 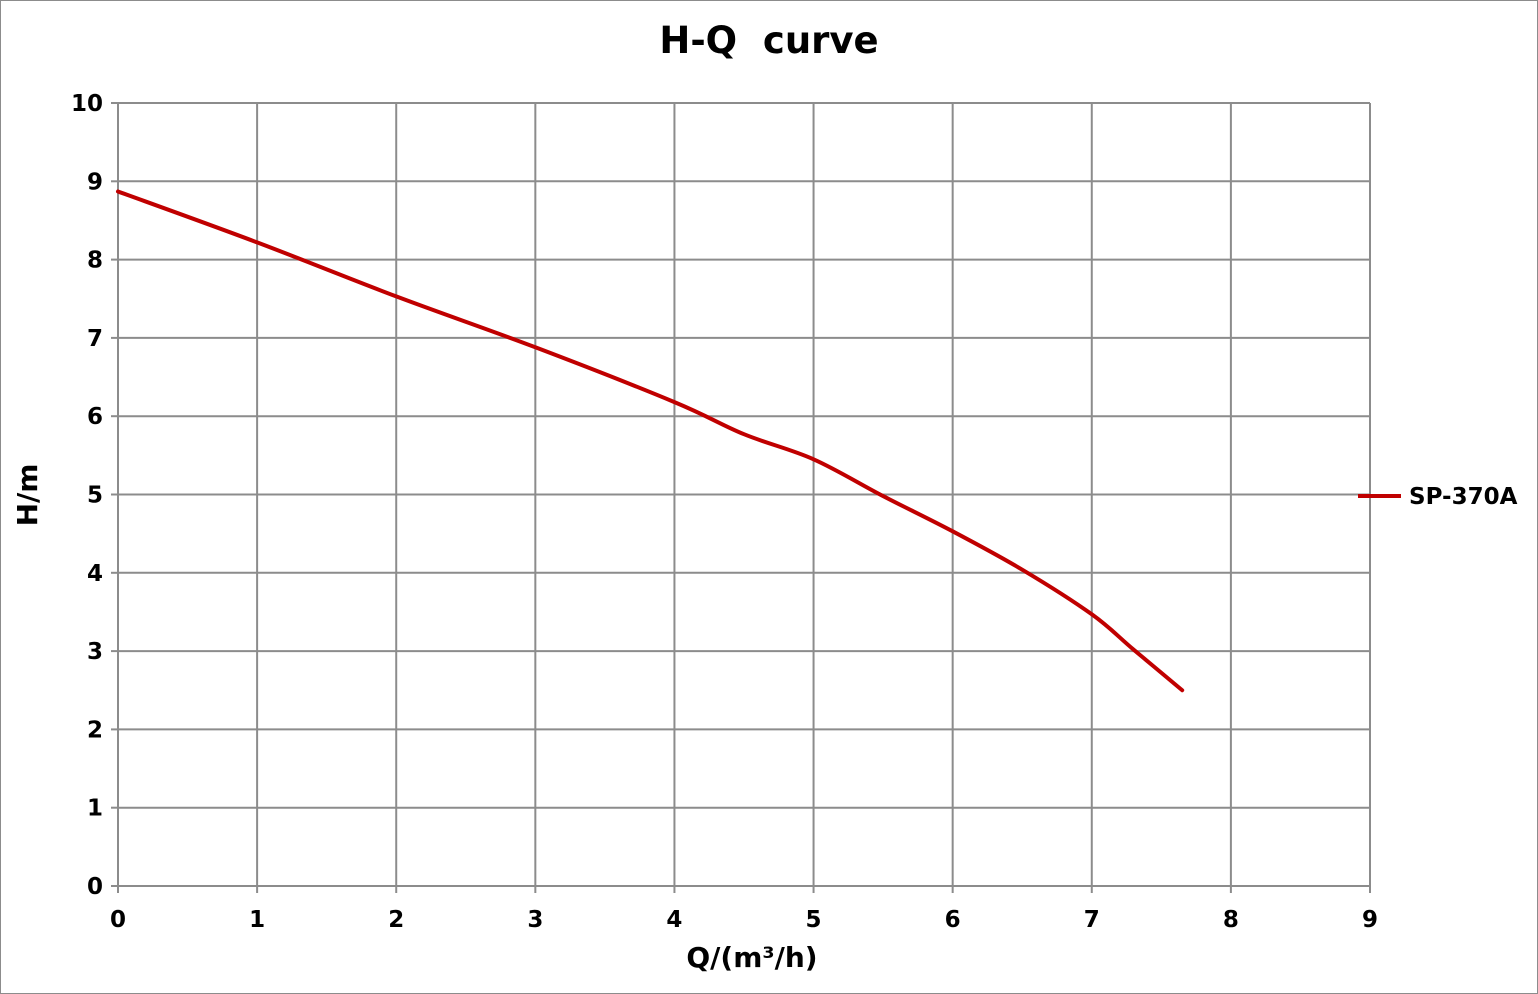 I want to click on x-tick-label-5: 5, so click(x=814, y=920).